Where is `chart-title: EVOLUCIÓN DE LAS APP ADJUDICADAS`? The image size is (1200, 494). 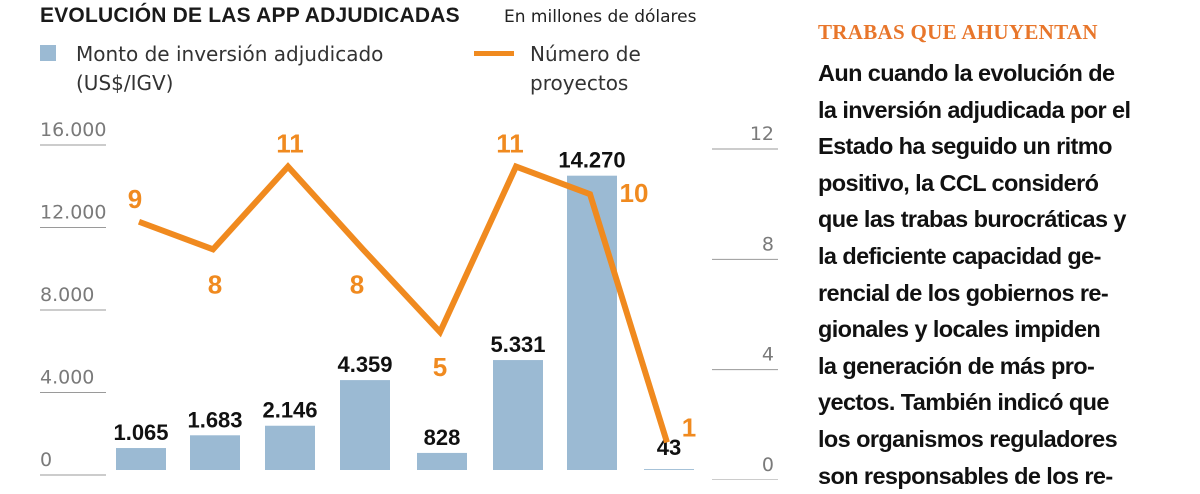 chart-title: EVOLUCIÓN DE LAS APP ADJUDICADAS is located at coordinates (250, 15).